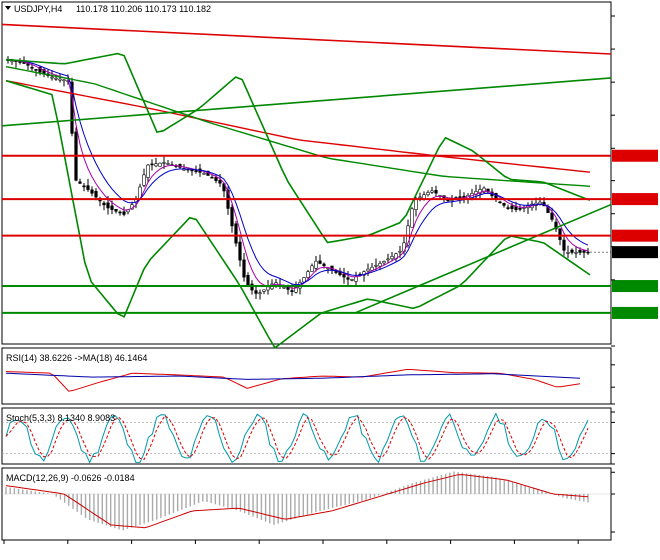 This screenshot has width=660, height=560. I want to click on stoch-signal-line, so click(297, 437).